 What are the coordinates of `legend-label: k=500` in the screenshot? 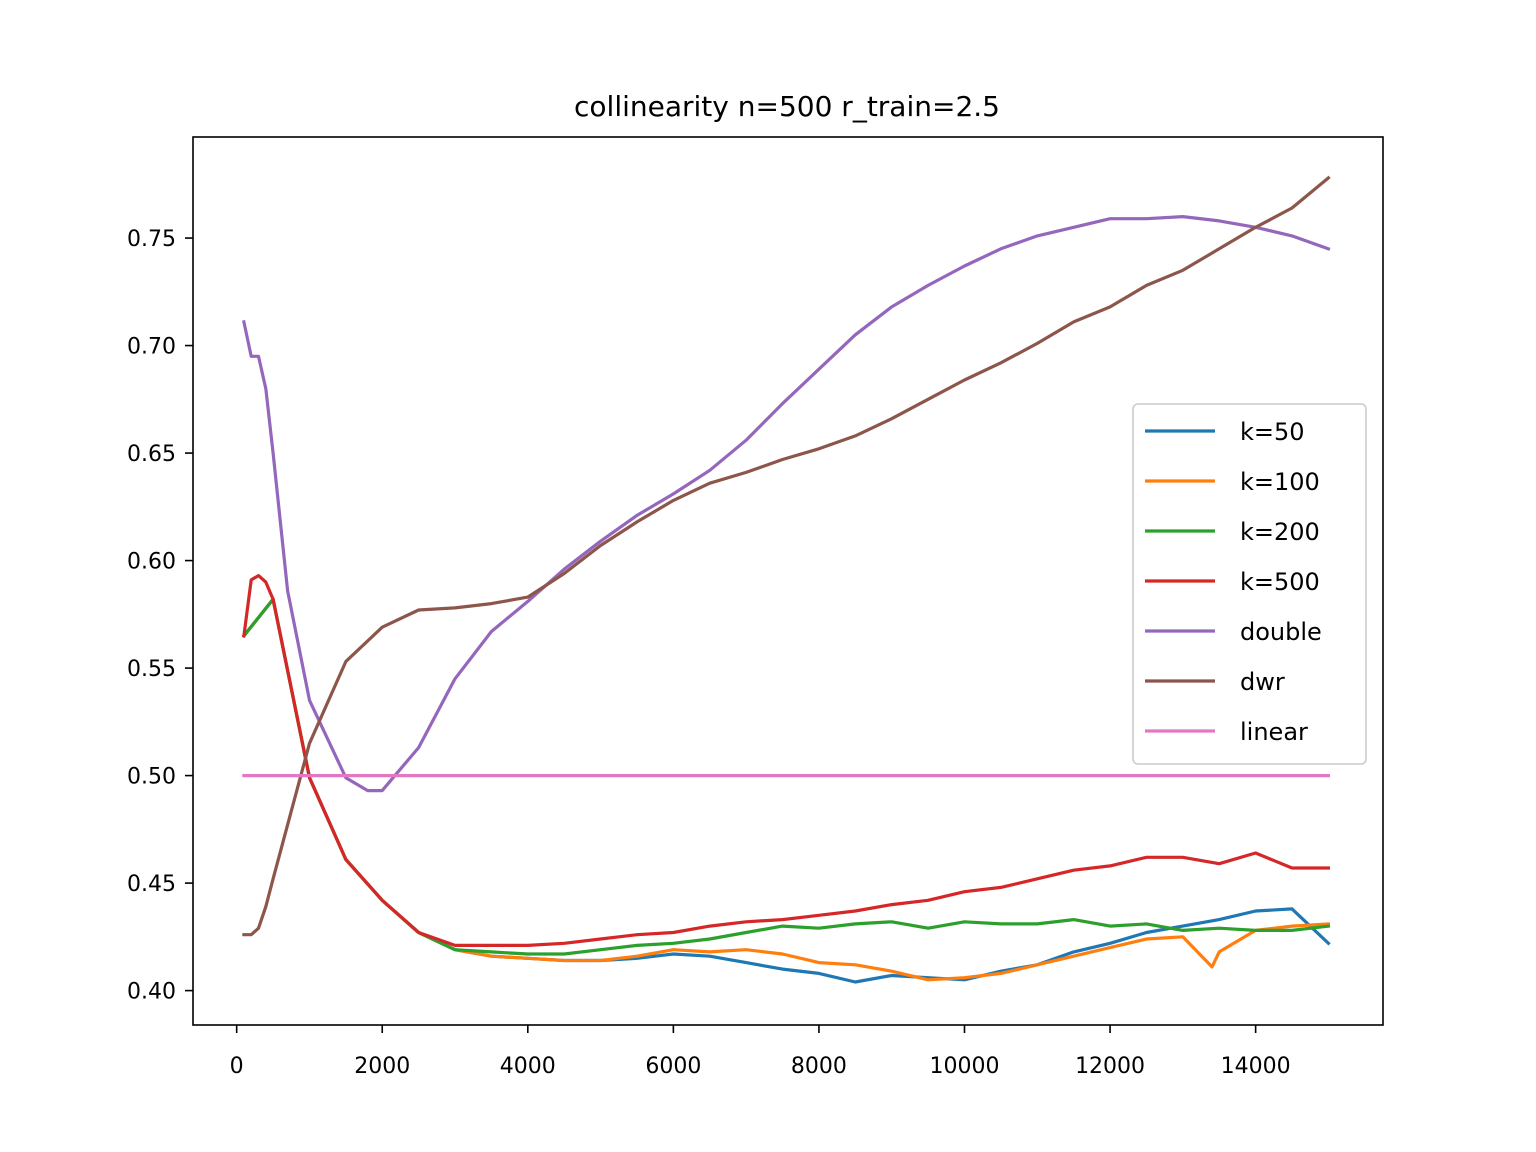 It's located at (1280, 582).